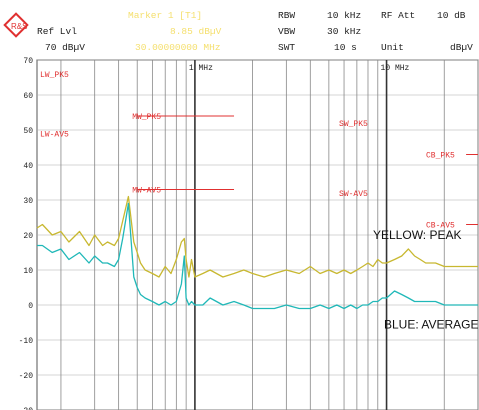 This screenshot has height=410, width=479. I want to click on rbw-value: 10 kHz, so click(344, 15).